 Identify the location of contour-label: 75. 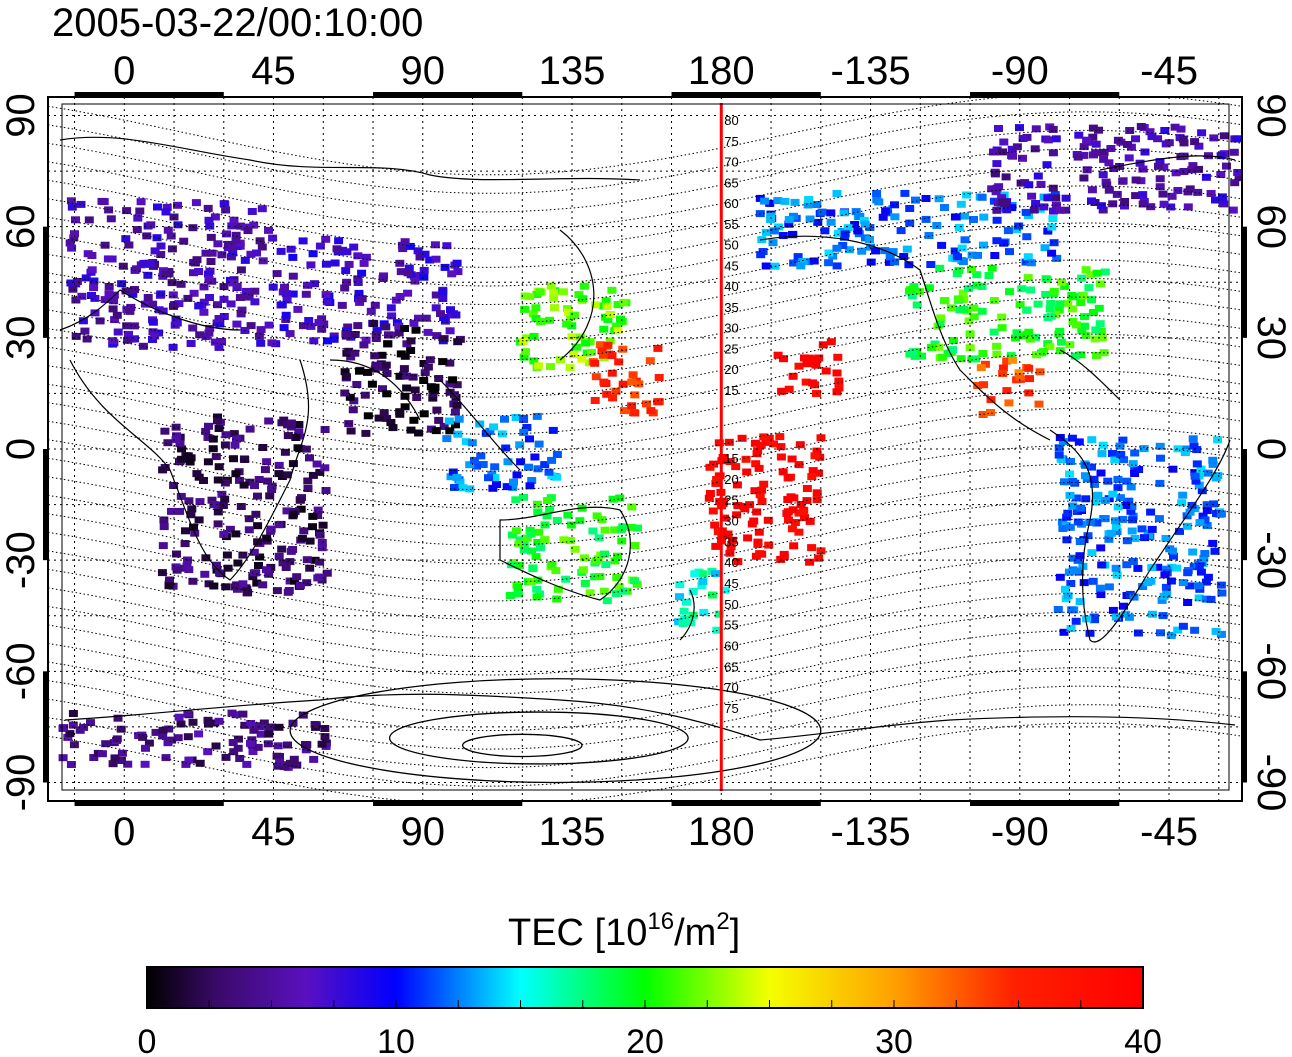
(731, 141).